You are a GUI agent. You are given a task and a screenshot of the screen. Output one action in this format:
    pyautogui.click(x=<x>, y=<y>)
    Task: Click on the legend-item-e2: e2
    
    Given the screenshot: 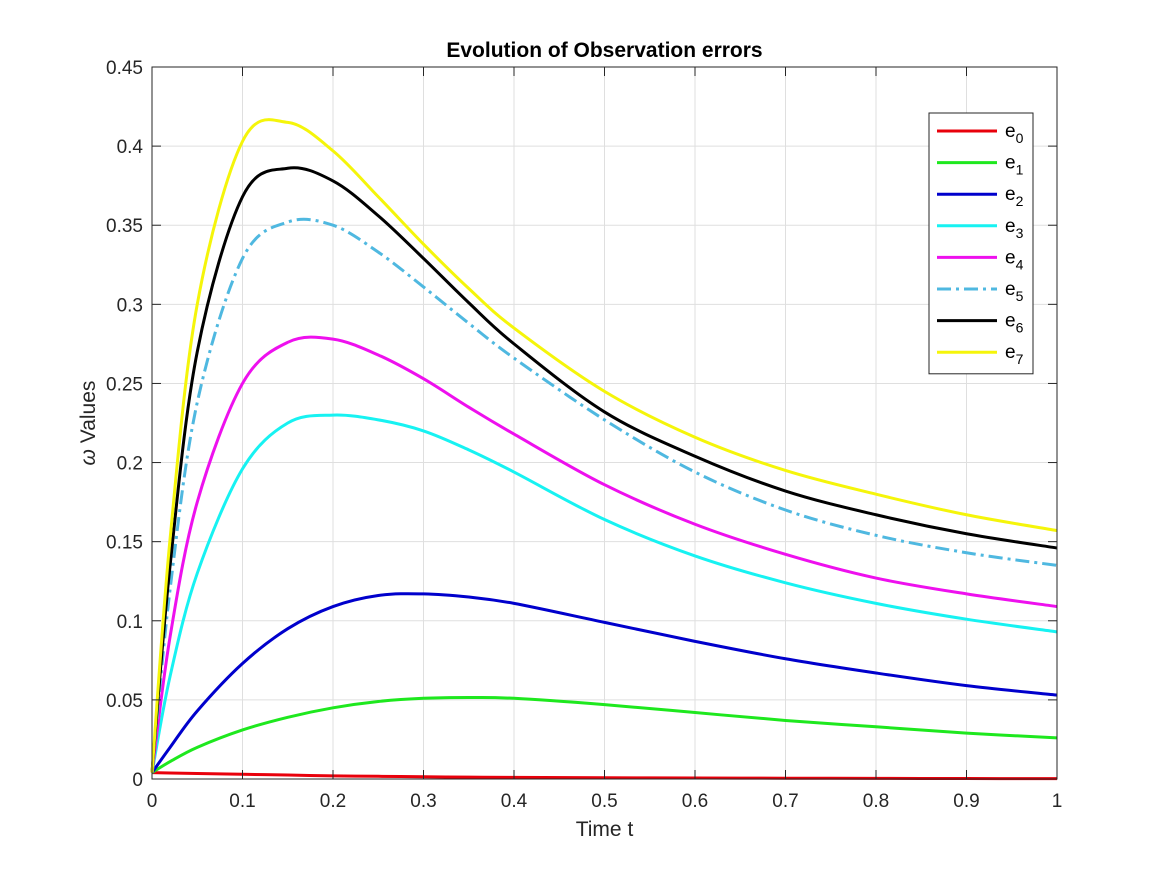 What is the action you would take?
    pyautogui.click(x=980, y=196)
    